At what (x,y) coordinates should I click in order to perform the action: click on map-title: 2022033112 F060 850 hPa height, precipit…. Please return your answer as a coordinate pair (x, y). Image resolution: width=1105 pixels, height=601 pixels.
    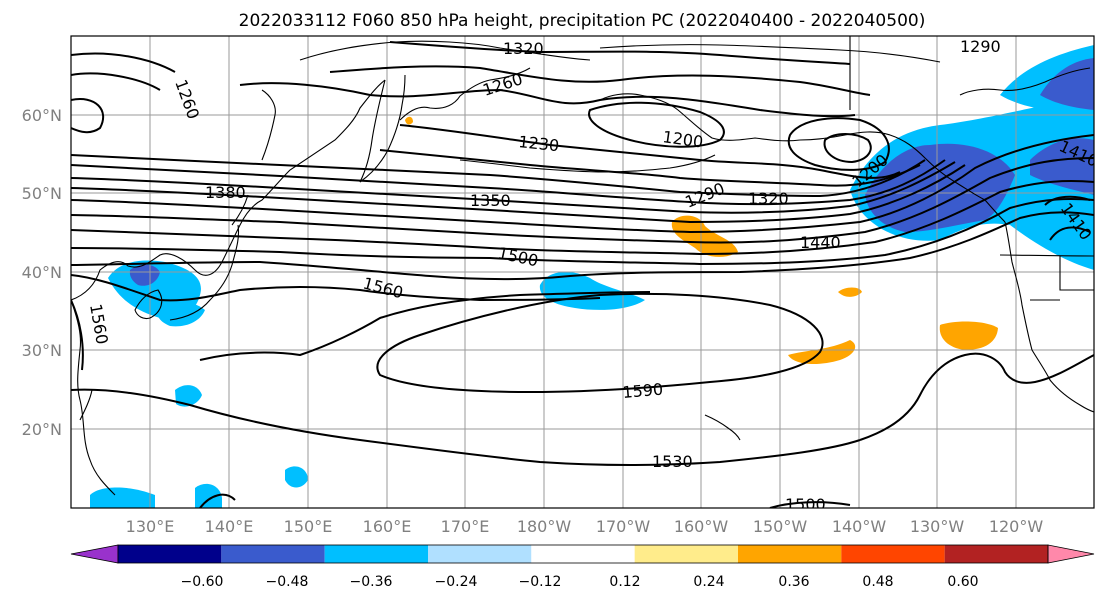
    Looking at the image, I should click on (582, 21).